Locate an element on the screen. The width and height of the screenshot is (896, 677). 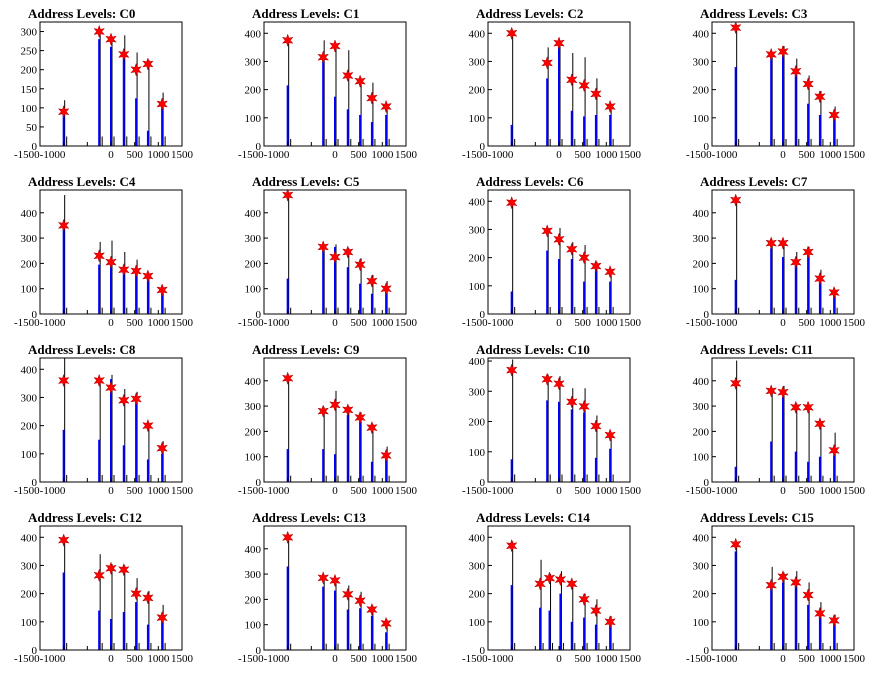
panel-title: Address Levels: C14 is located at coordinates (533, 517).